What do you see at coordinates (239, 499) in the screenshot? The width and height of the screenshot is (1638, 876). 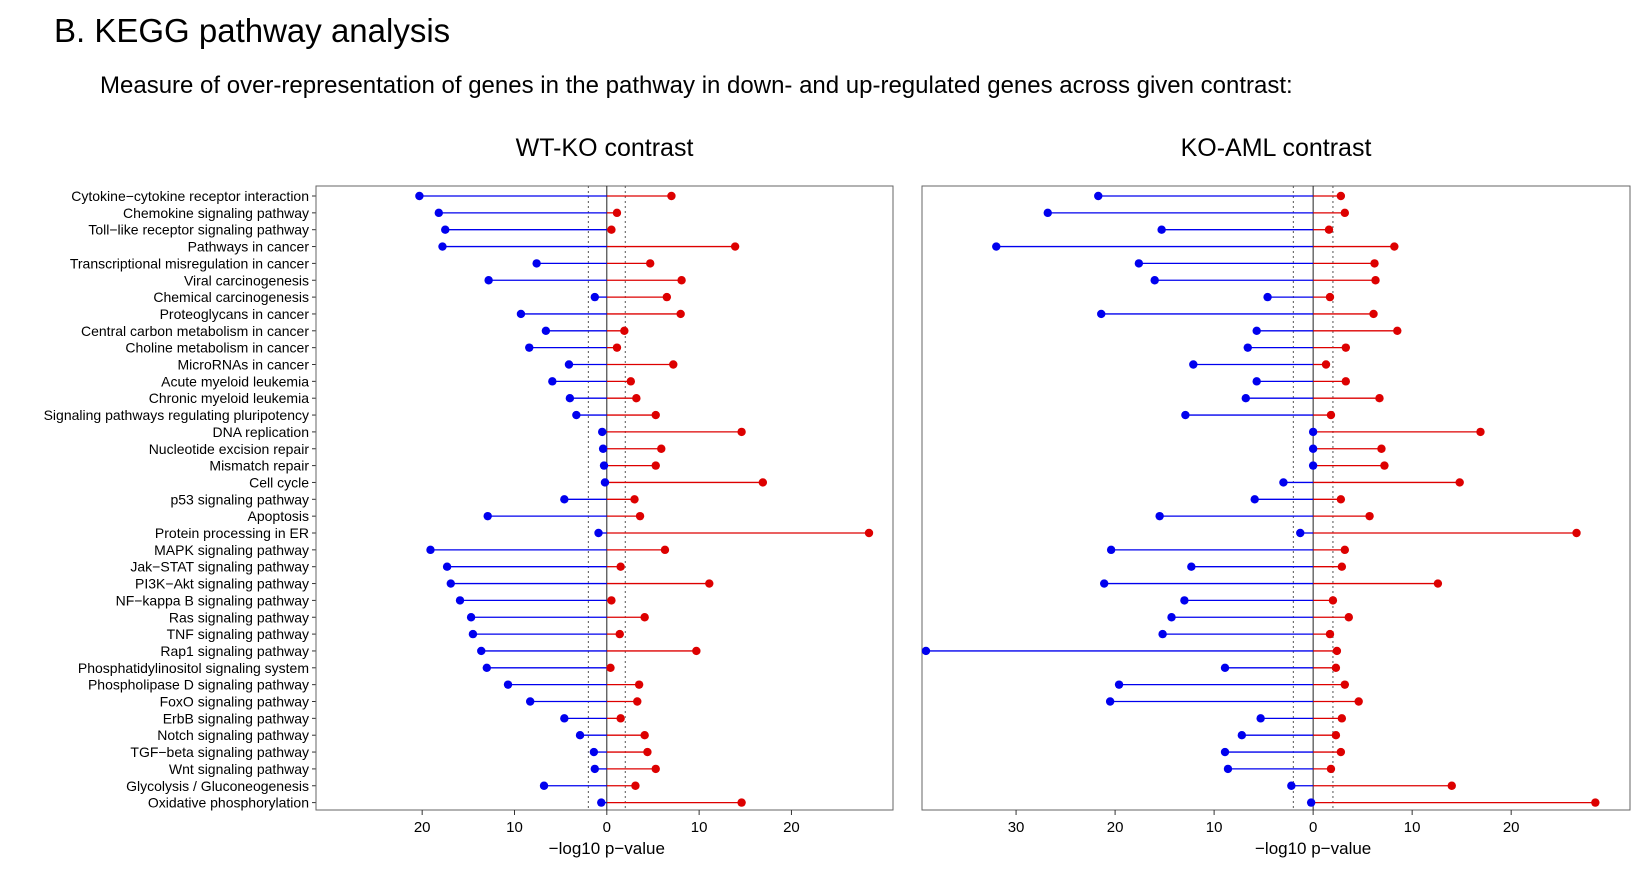 I see `pathway-label: p53 signaling pathway` at bounding box center [239, 499].